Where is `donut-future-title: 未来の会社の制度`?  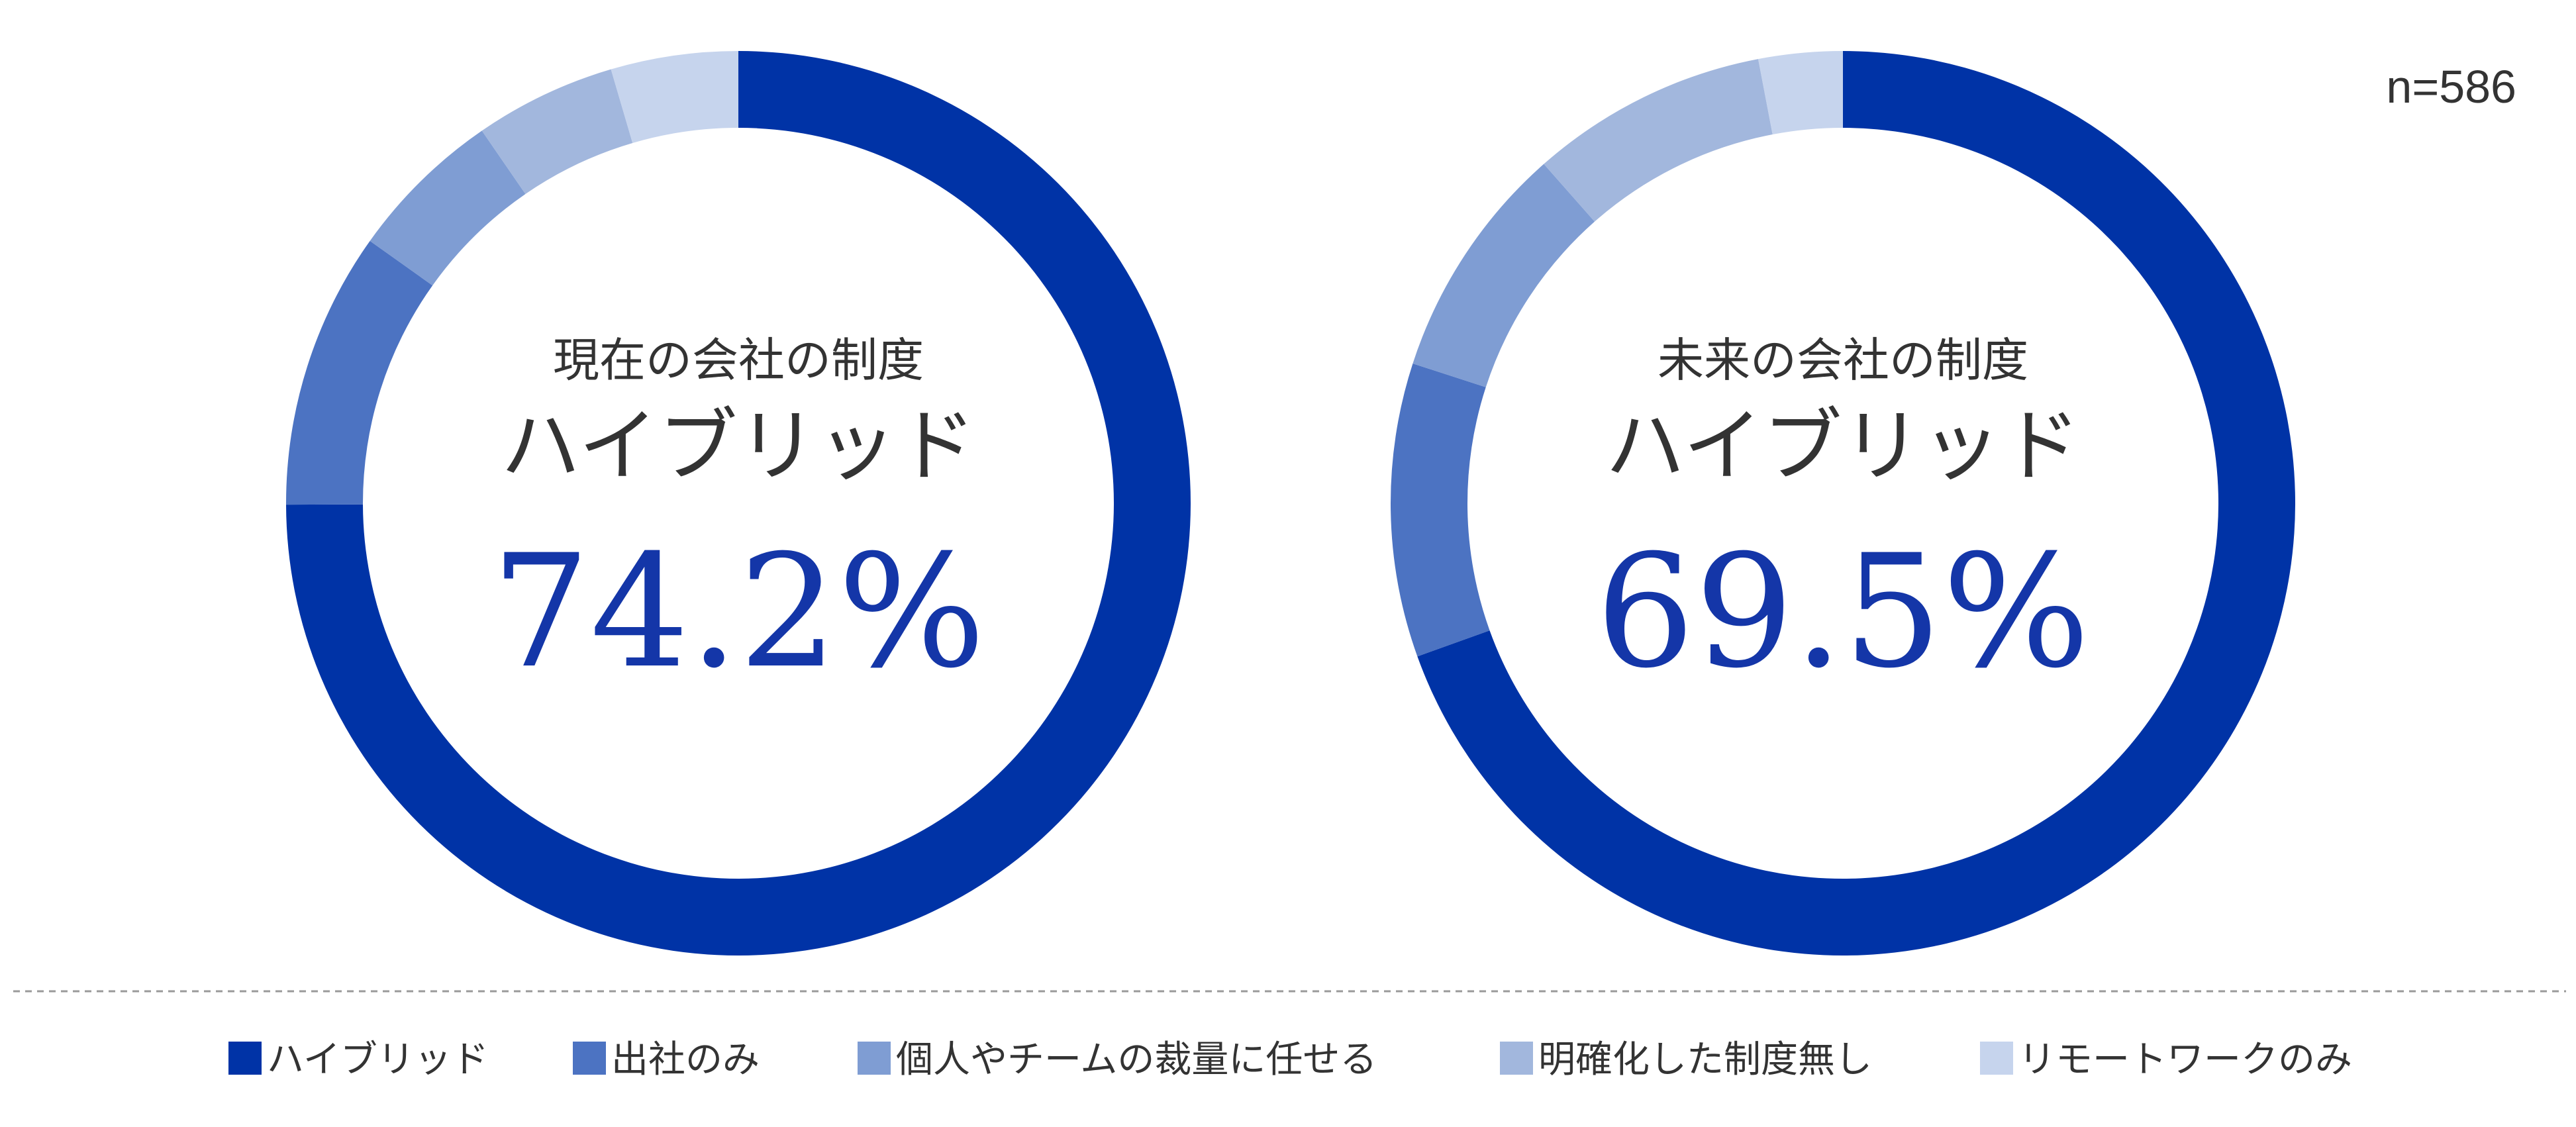 donut-future-title: 未来の会社の制度 is located at coordinates (1843, 360).